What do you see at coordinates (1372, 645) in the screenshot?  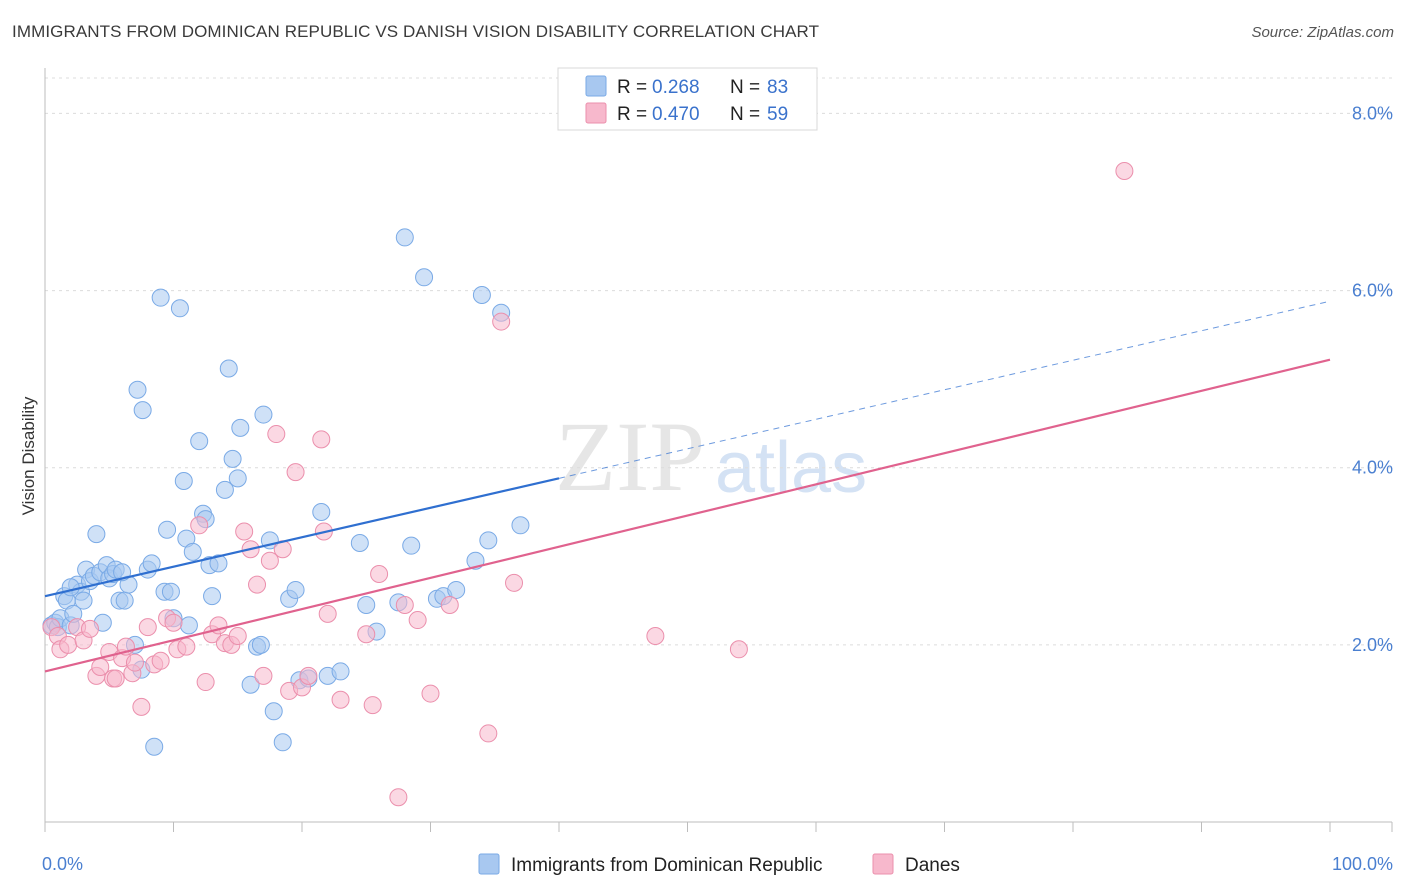 I see `y-tick-label: 2.0%` at bounding box center [1372, 645].